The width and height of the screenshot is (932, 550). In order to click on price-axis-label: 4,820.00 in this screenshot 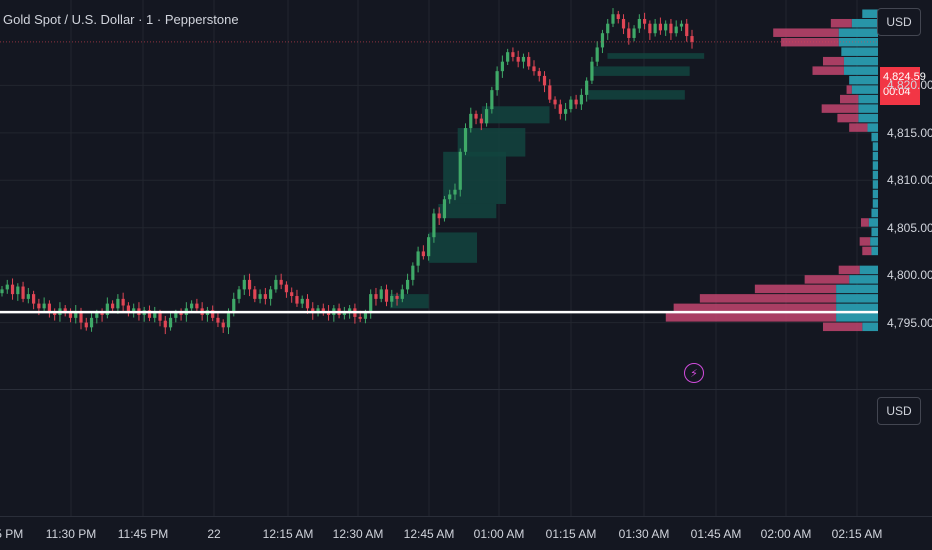, I will do `click(909, 85)`.